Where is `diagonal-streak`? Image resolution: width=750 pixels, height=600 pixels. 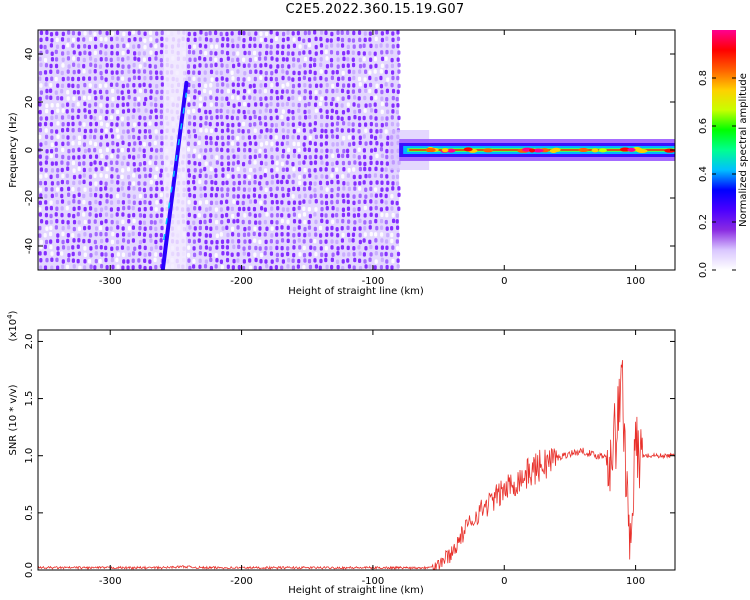
diagonal-streak is located at coordinates (174, 175).